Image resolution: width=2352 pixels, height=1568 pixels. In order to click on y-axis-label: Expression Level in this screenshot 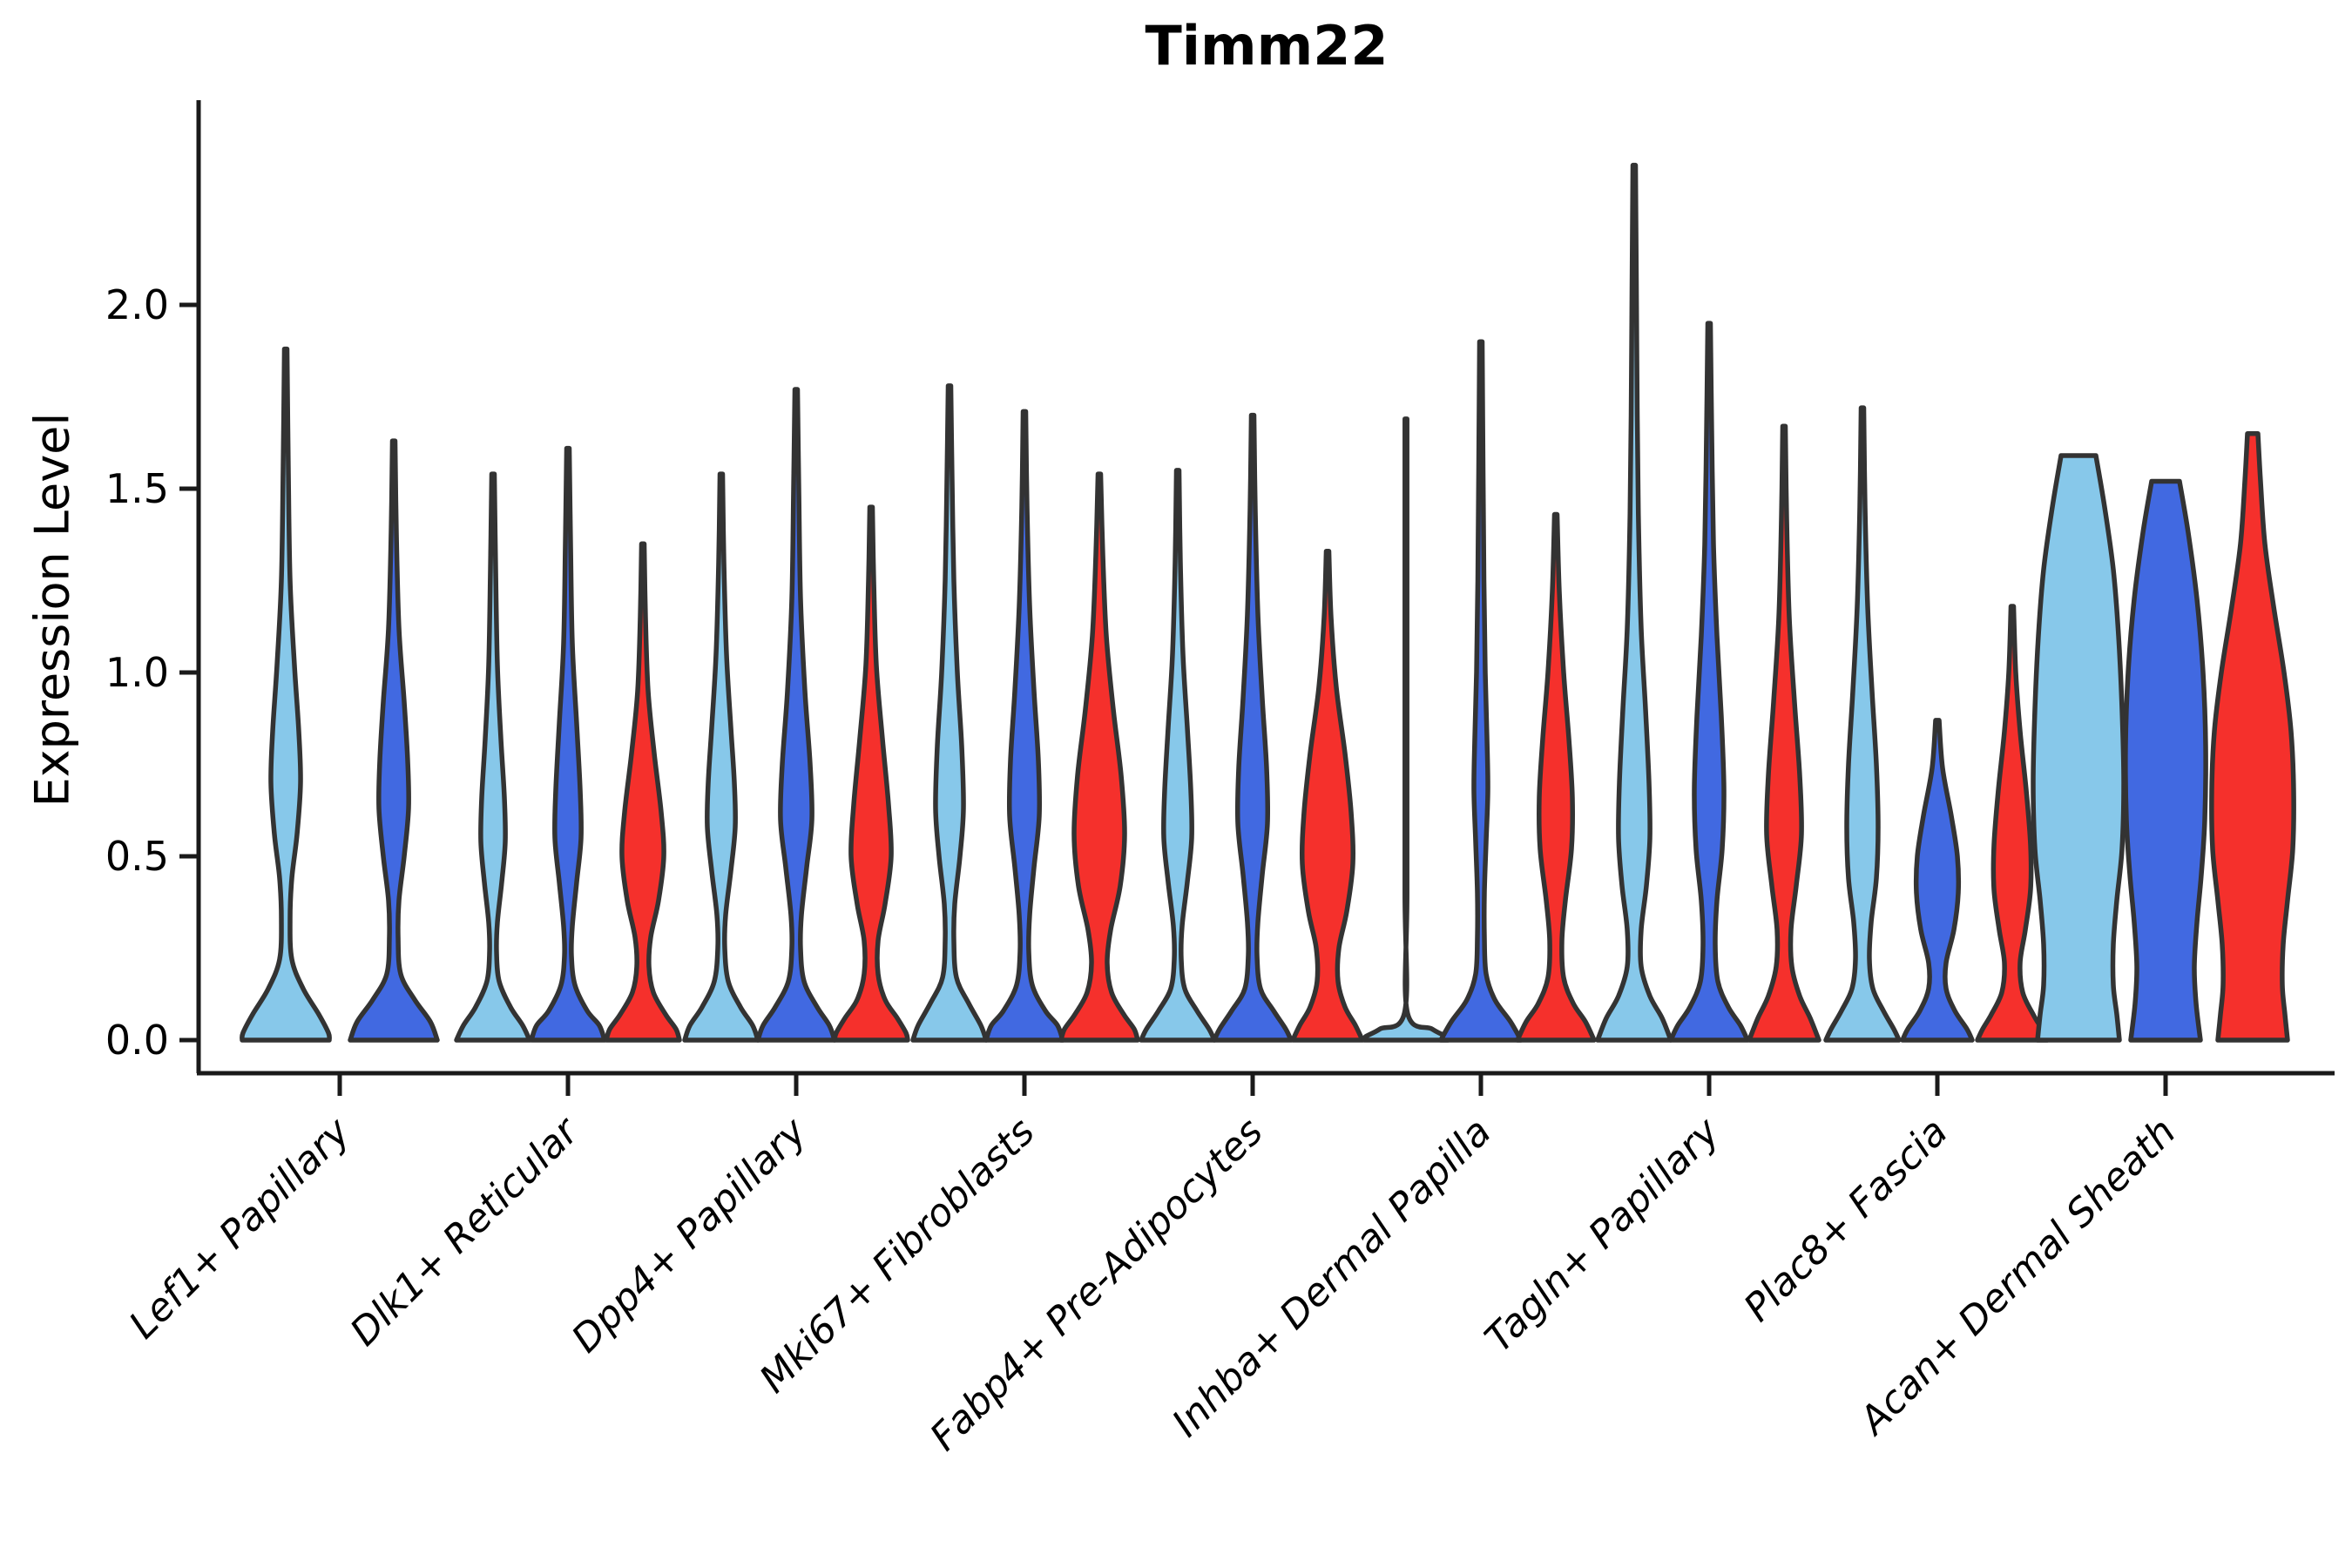, I will do `click(52, 610)`.